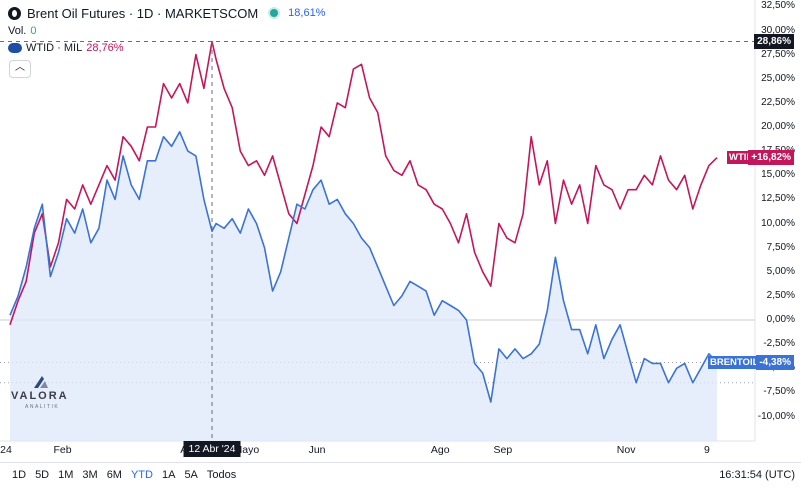 The width and height of the screenshot is (801, 488). I want to click on range-button-6m: 6M, so click(114, 475).